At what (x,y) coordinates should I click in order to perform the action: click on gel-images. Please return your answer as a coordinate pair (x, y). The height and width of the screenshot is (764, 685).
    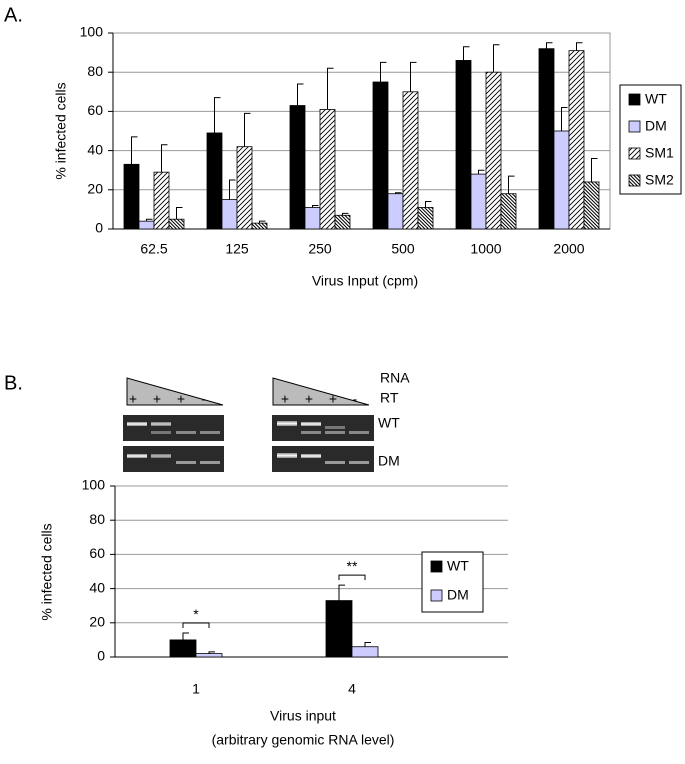
    Looking at the image, I should click on (248, 443).